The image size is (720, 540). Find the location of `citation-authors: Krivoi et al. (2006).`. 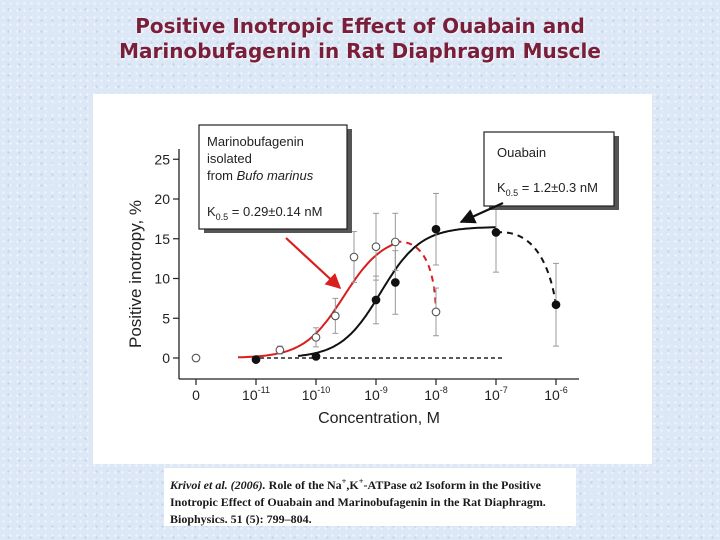

citation-authors: Krivoi et al. (2006). is located at coordinates (218, 485).